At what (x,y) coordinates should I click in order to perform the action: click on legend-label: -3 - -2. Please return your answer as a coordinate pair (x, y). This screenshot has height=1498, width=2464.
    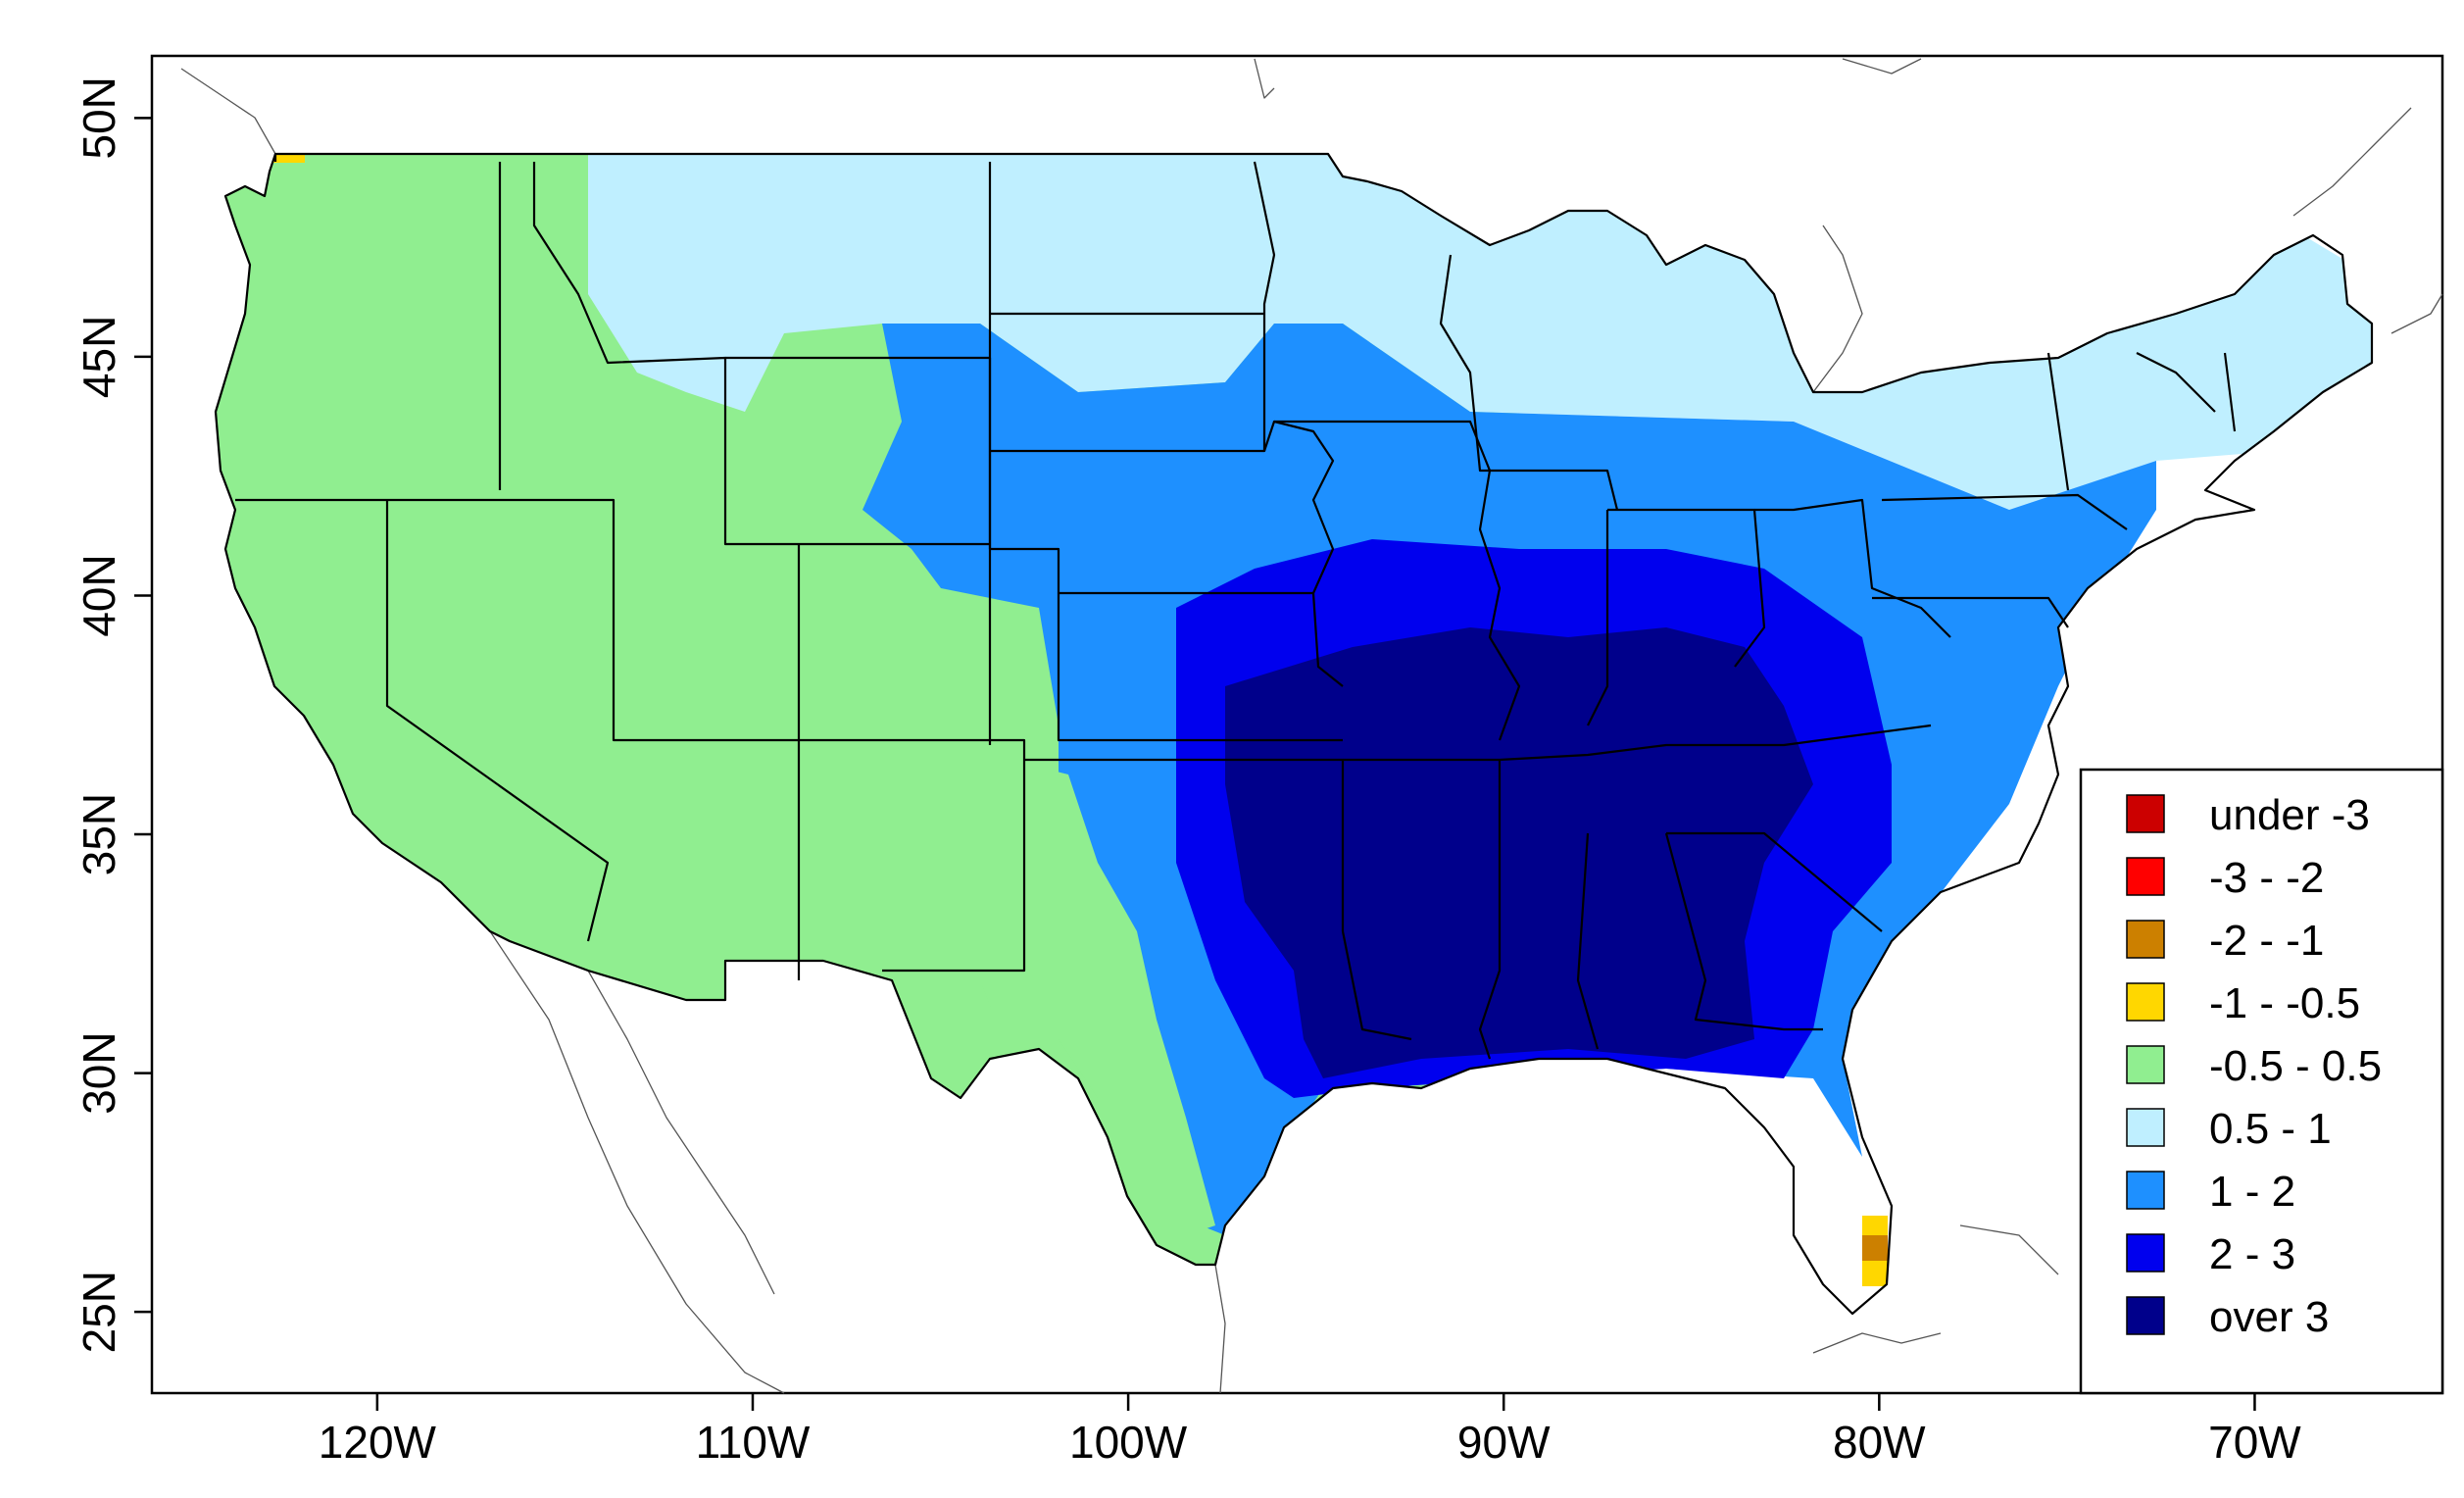
    Looking at the image, I should click on (2267, 878).